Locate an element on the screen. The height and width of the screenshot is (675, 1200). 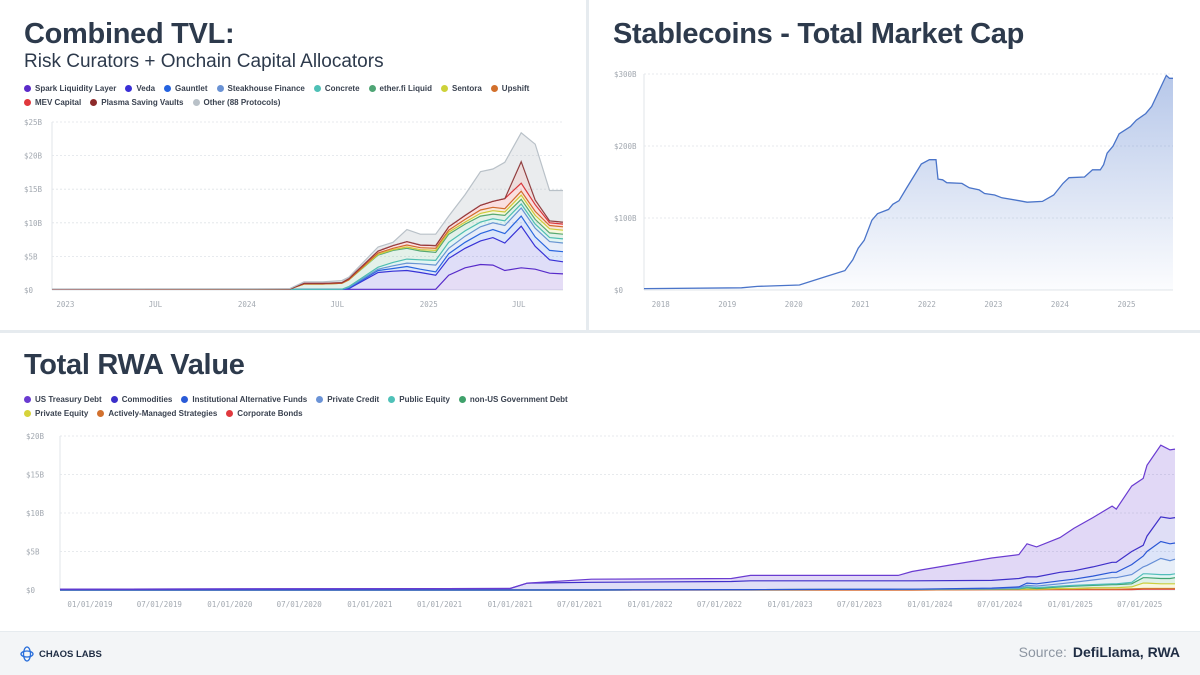
source-note: Source: DefiLlama, RWA is located at coordinates (1099, 652).